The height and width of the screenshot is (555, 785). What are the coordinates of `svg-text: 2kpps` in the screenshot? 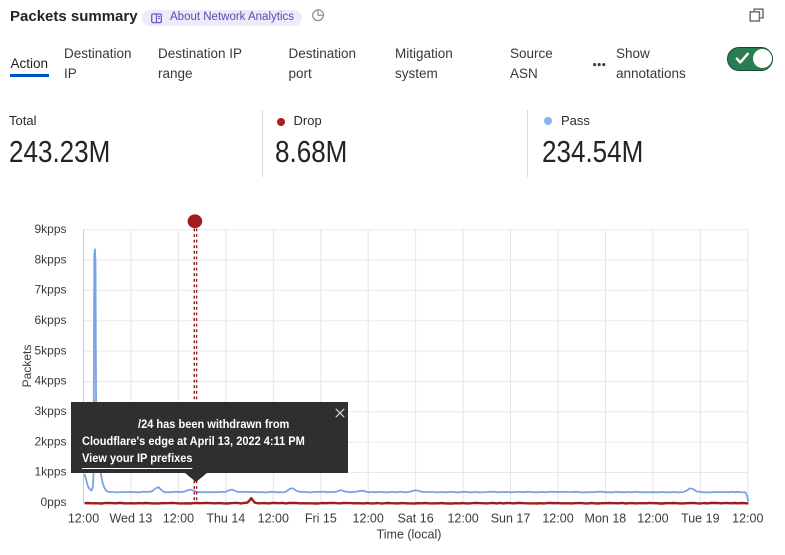 It's located at (50, 441).